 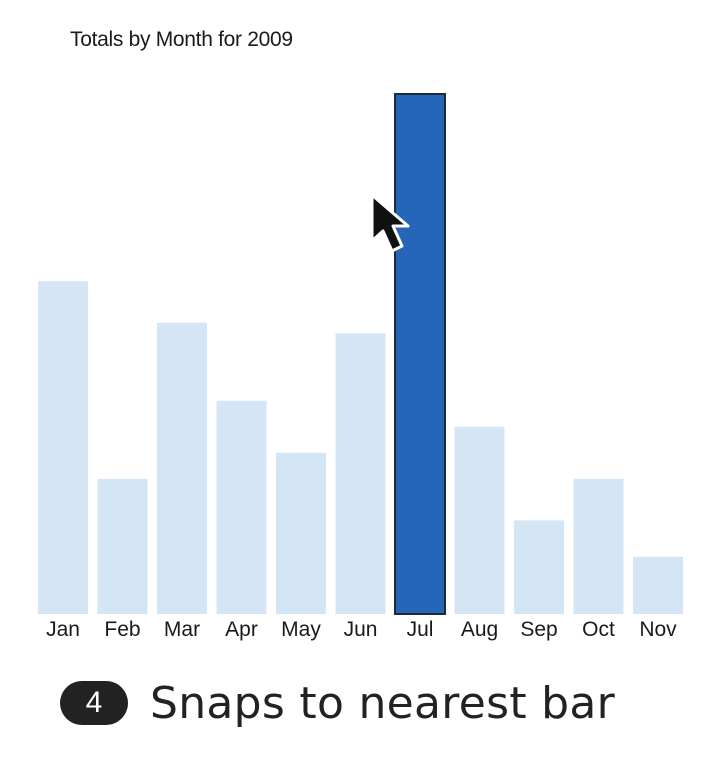 I want to click on bar-nov, so click(x=658, y=585).